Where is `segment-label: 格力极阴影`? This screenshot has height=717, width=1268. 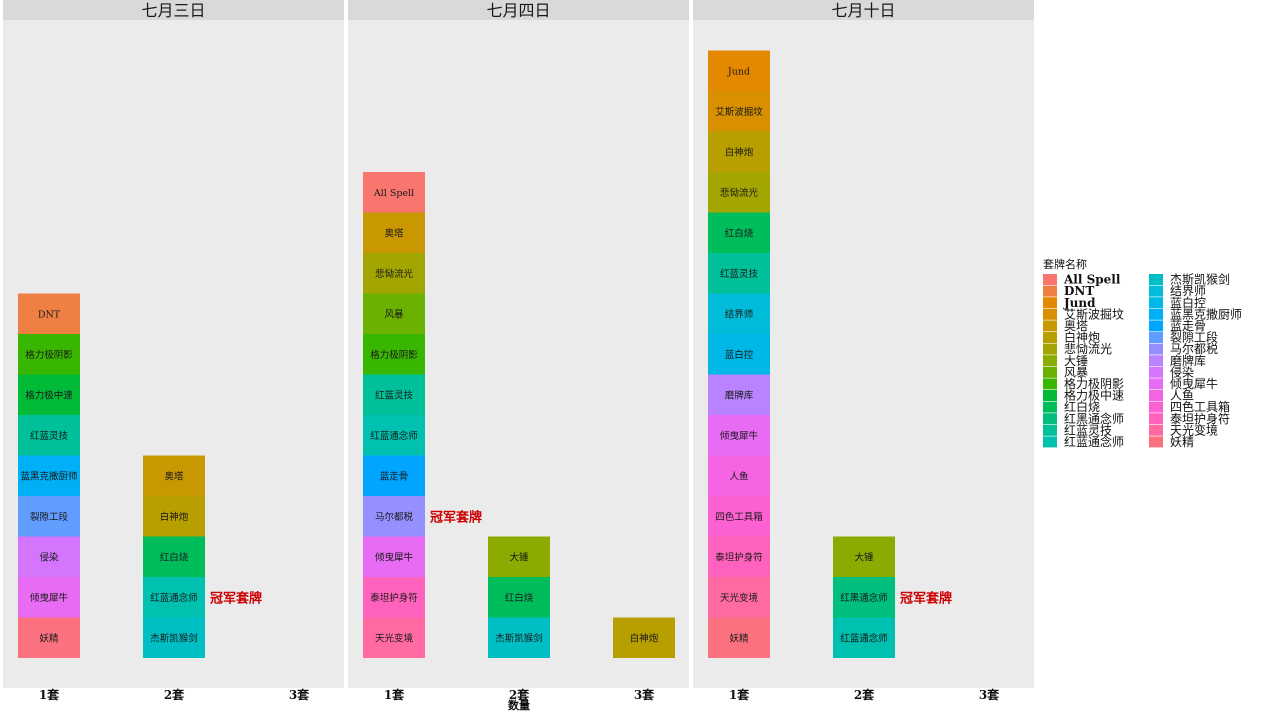 segment-label: 格力极阴影 is located at coordinates (49, 355).